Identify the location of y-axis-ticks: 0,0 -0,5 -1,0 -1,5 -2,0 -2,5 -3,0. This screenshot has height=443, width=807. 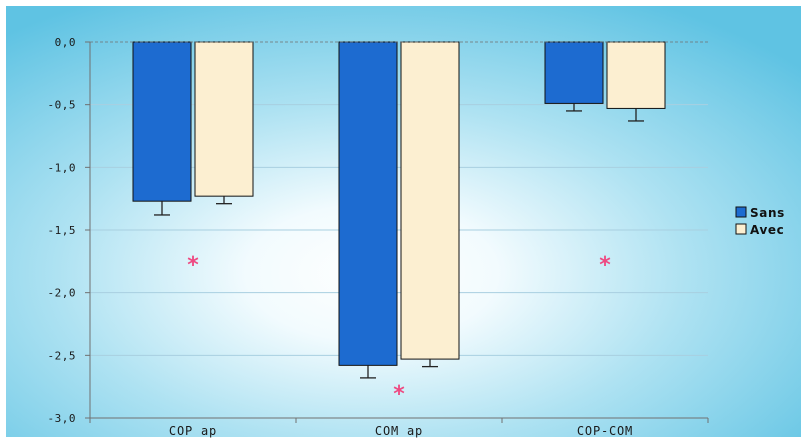
(69, 230).